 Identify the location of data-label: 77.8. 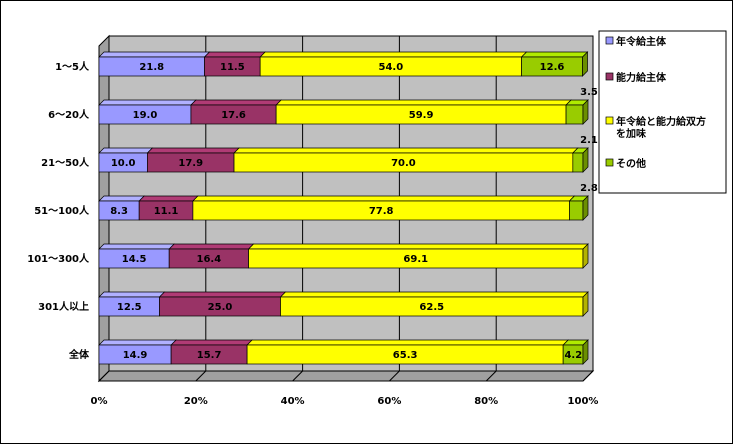
(381, 211).